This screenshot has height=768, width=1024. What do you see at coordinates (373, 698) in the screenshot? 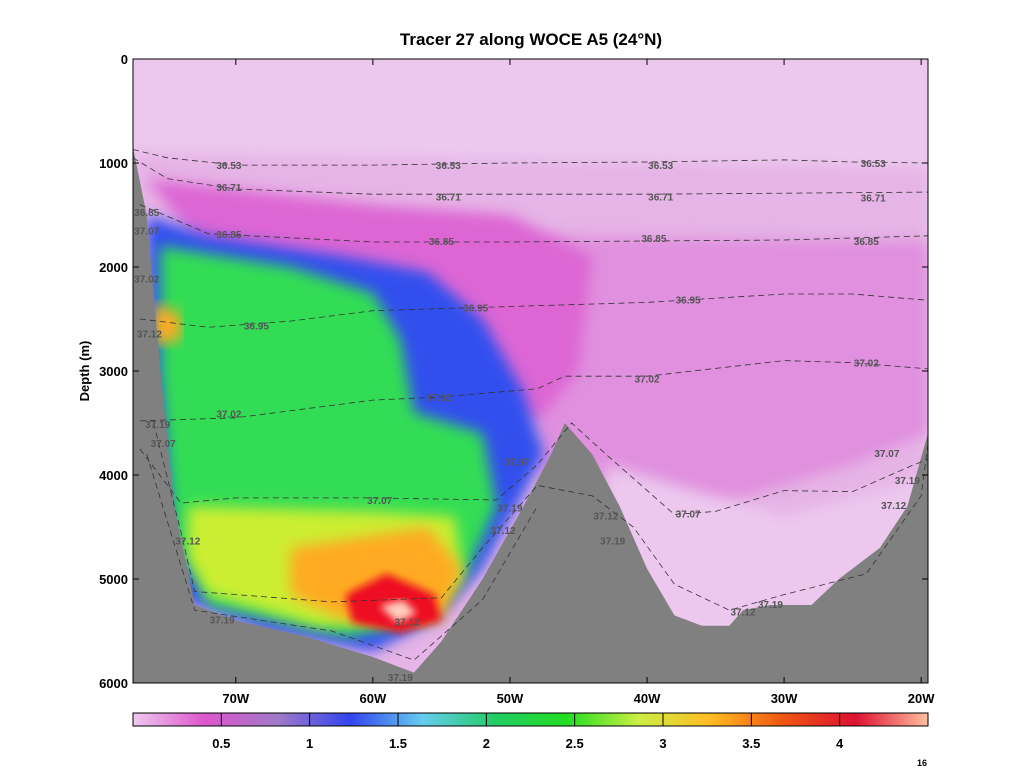
I see `x-tick-label: 60W` at bounding box center [373, 698].